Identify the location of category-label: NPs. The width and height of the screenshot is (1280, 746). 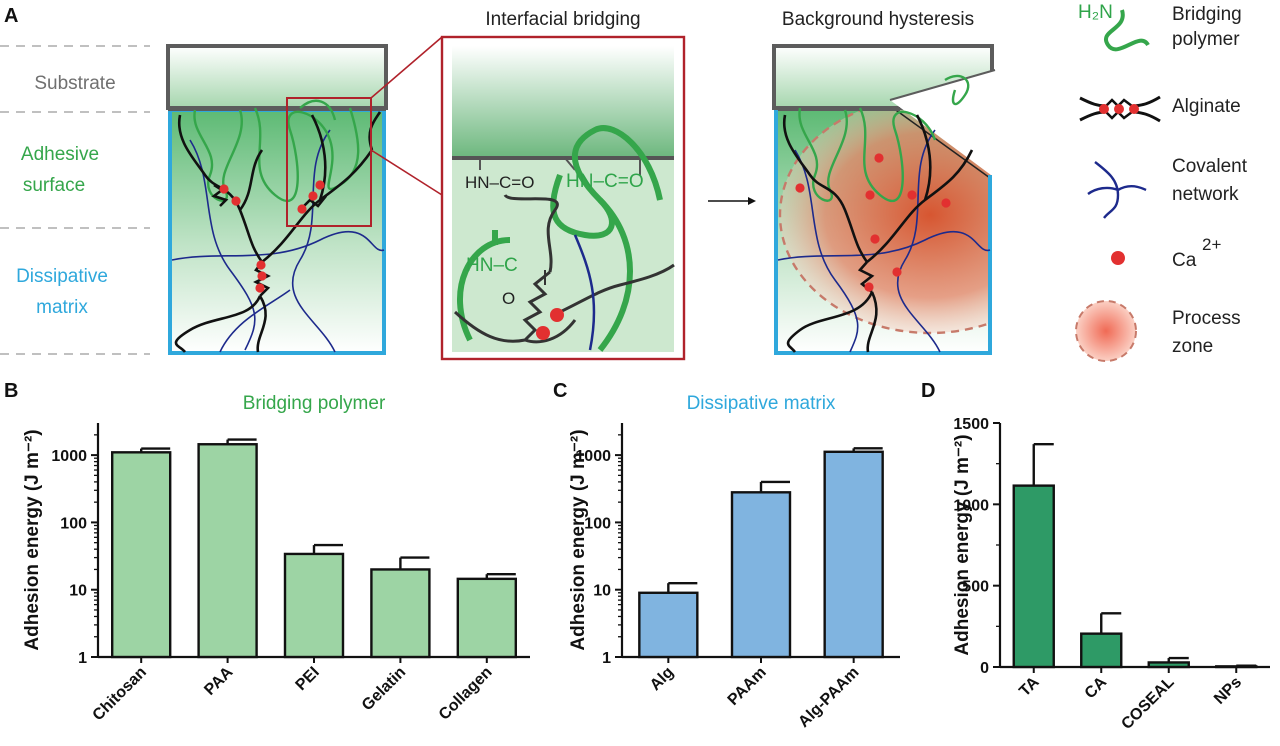
(1228, 691).